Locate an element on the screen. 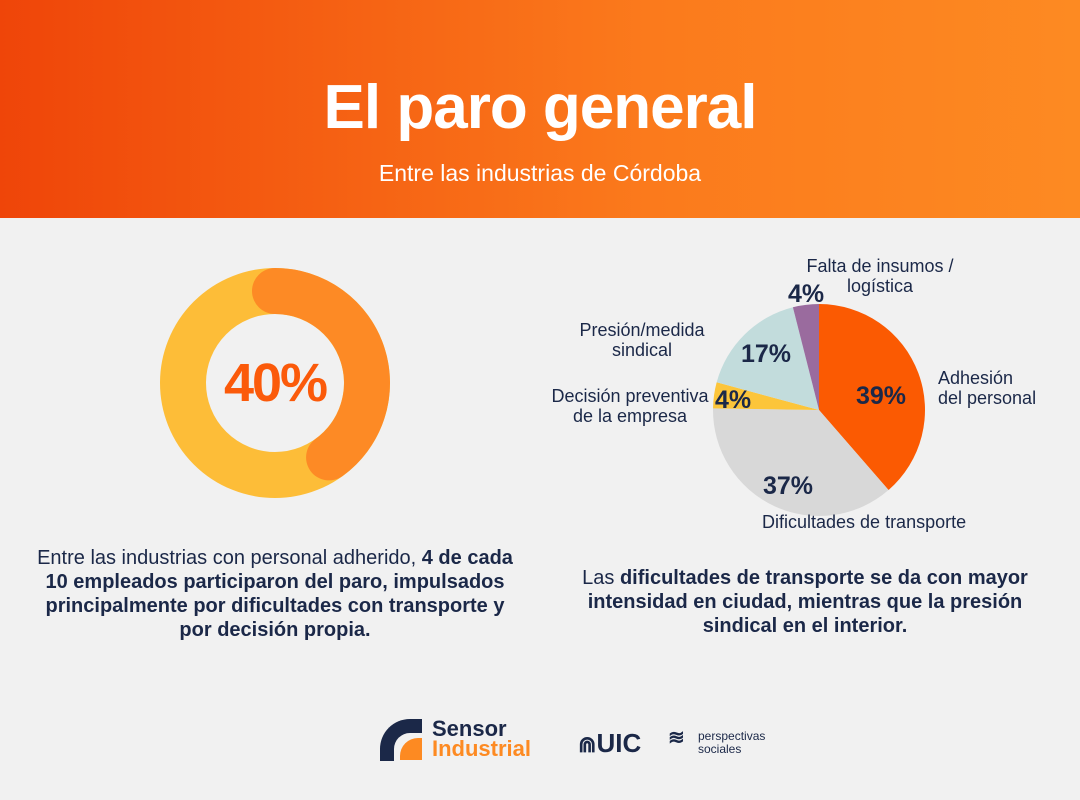 This screenshot has width=1080, height=800. donut-value-arc is located at coordinates (321, 374).